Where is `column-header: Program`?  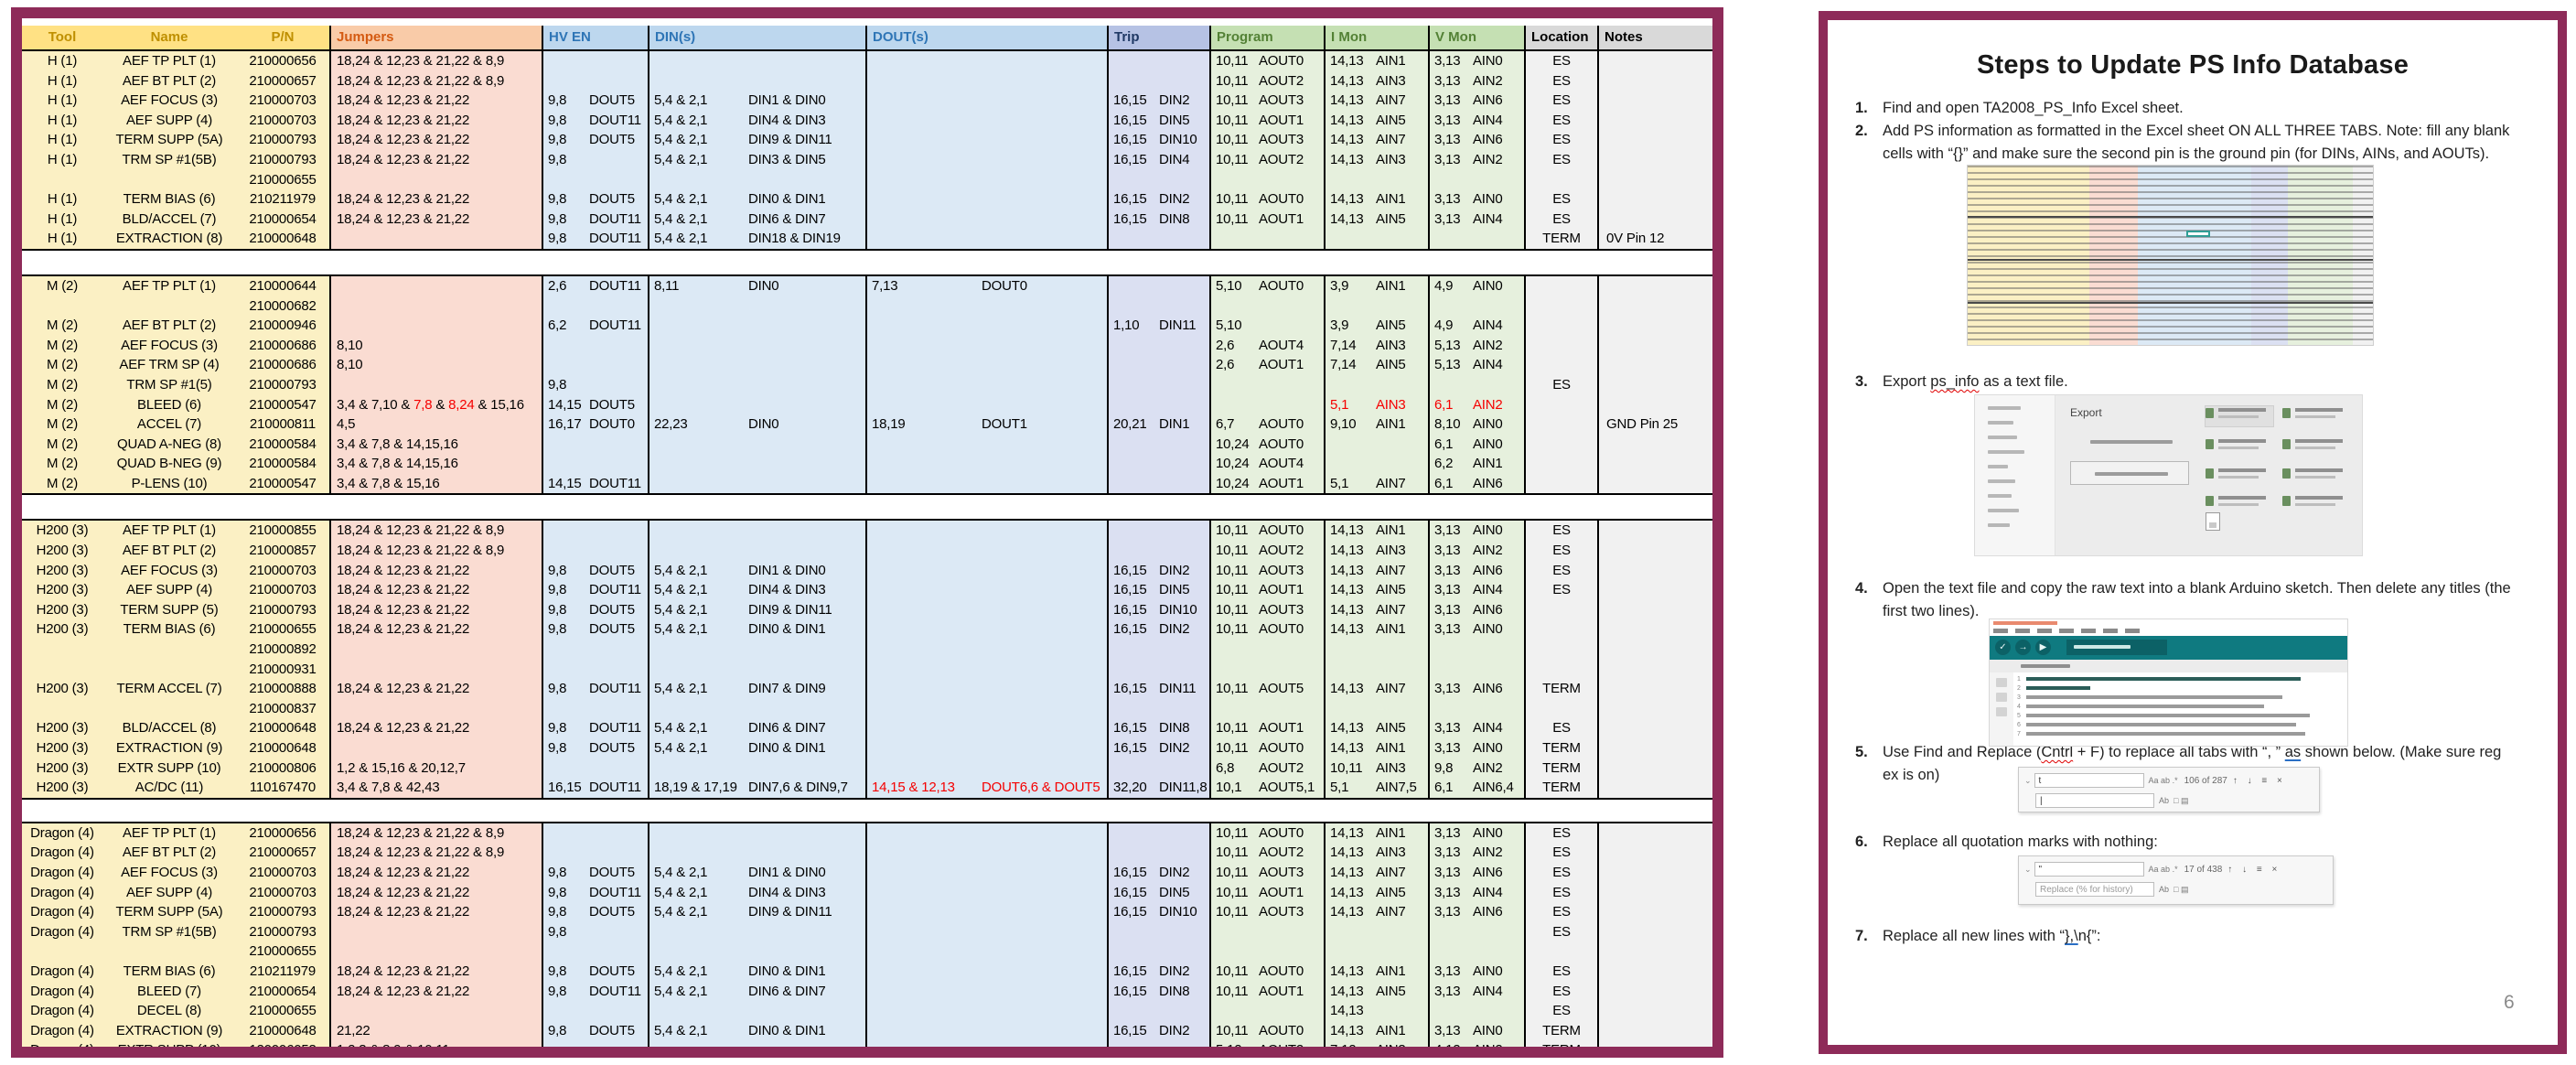
column-header: Program is located at coordinates (1267, 37).